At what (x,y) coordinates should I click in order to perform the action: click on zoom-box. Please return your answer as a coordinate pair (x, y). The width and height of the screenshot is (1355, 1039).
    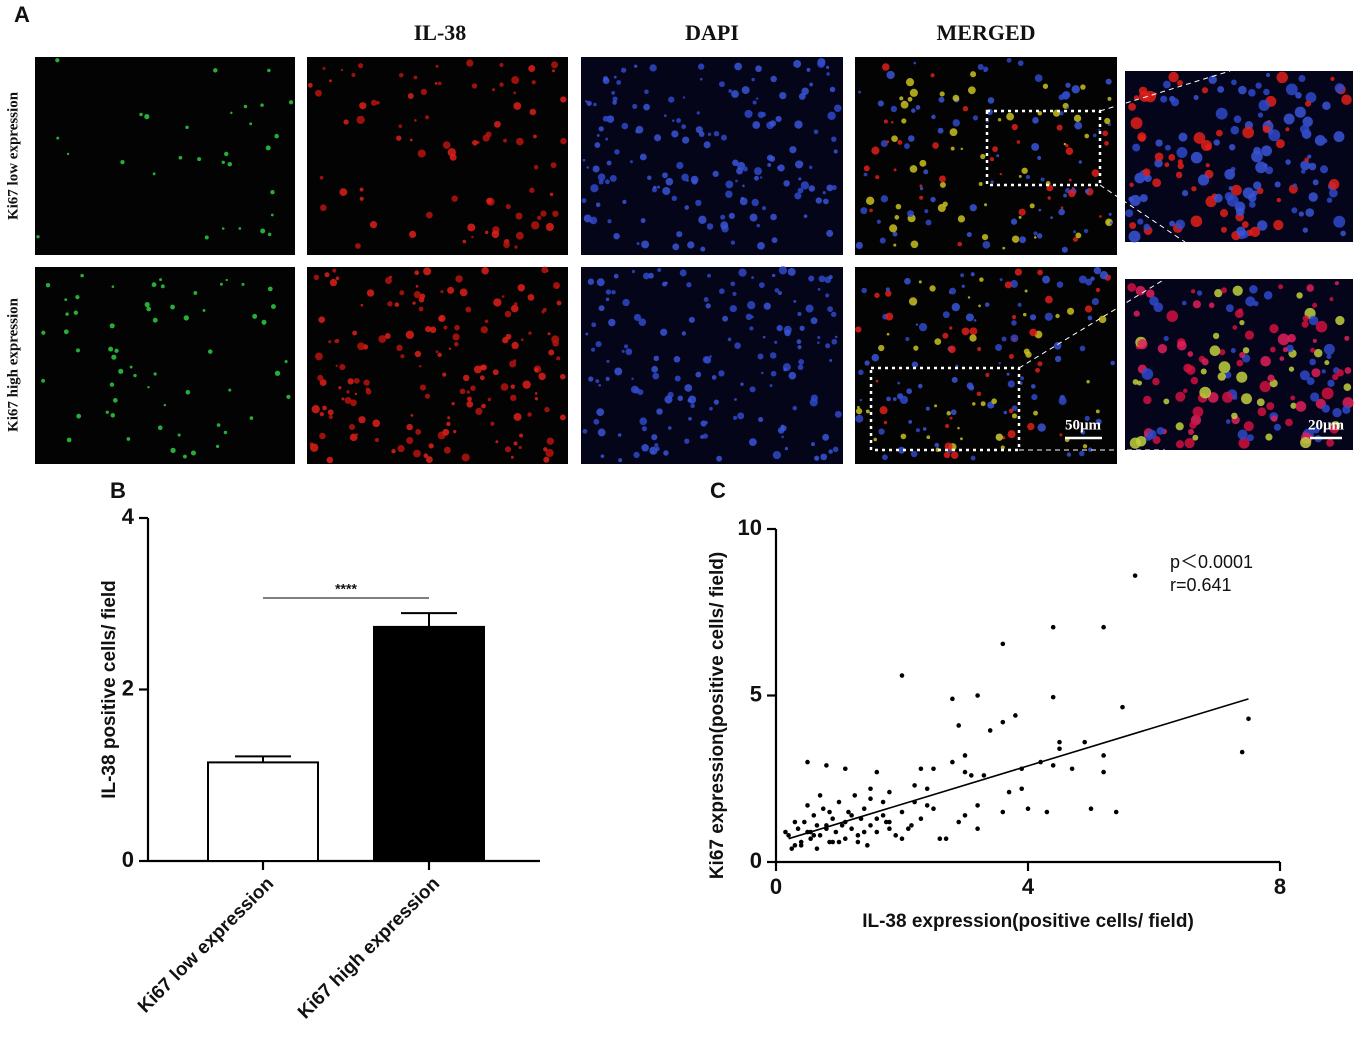
    Looking at the image, I should click on (945, 409).